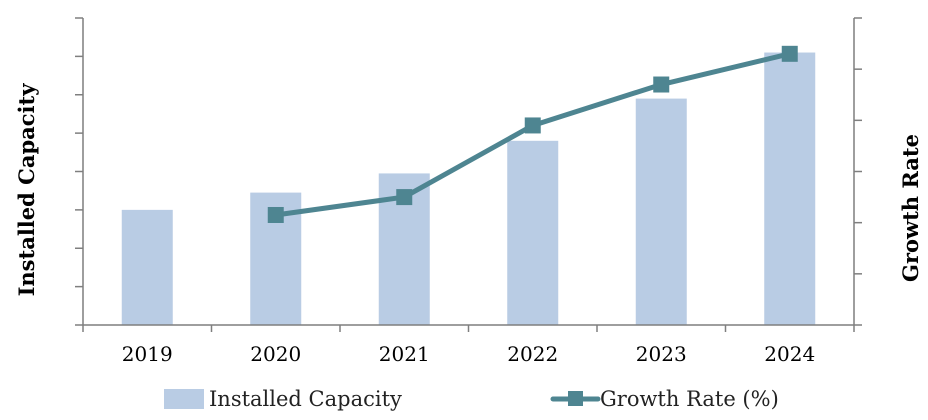 The width and height of the screenshot is (928, 420). Describe the element at coordinates (275, 214) in the screenshot. I see `growth-point-2020` at that location.